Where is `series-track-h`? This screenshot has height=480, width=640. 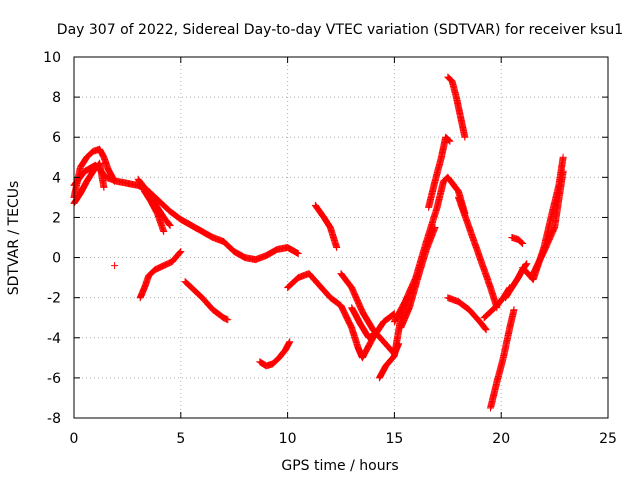
series-track-h is located at coordinates (206, 301).